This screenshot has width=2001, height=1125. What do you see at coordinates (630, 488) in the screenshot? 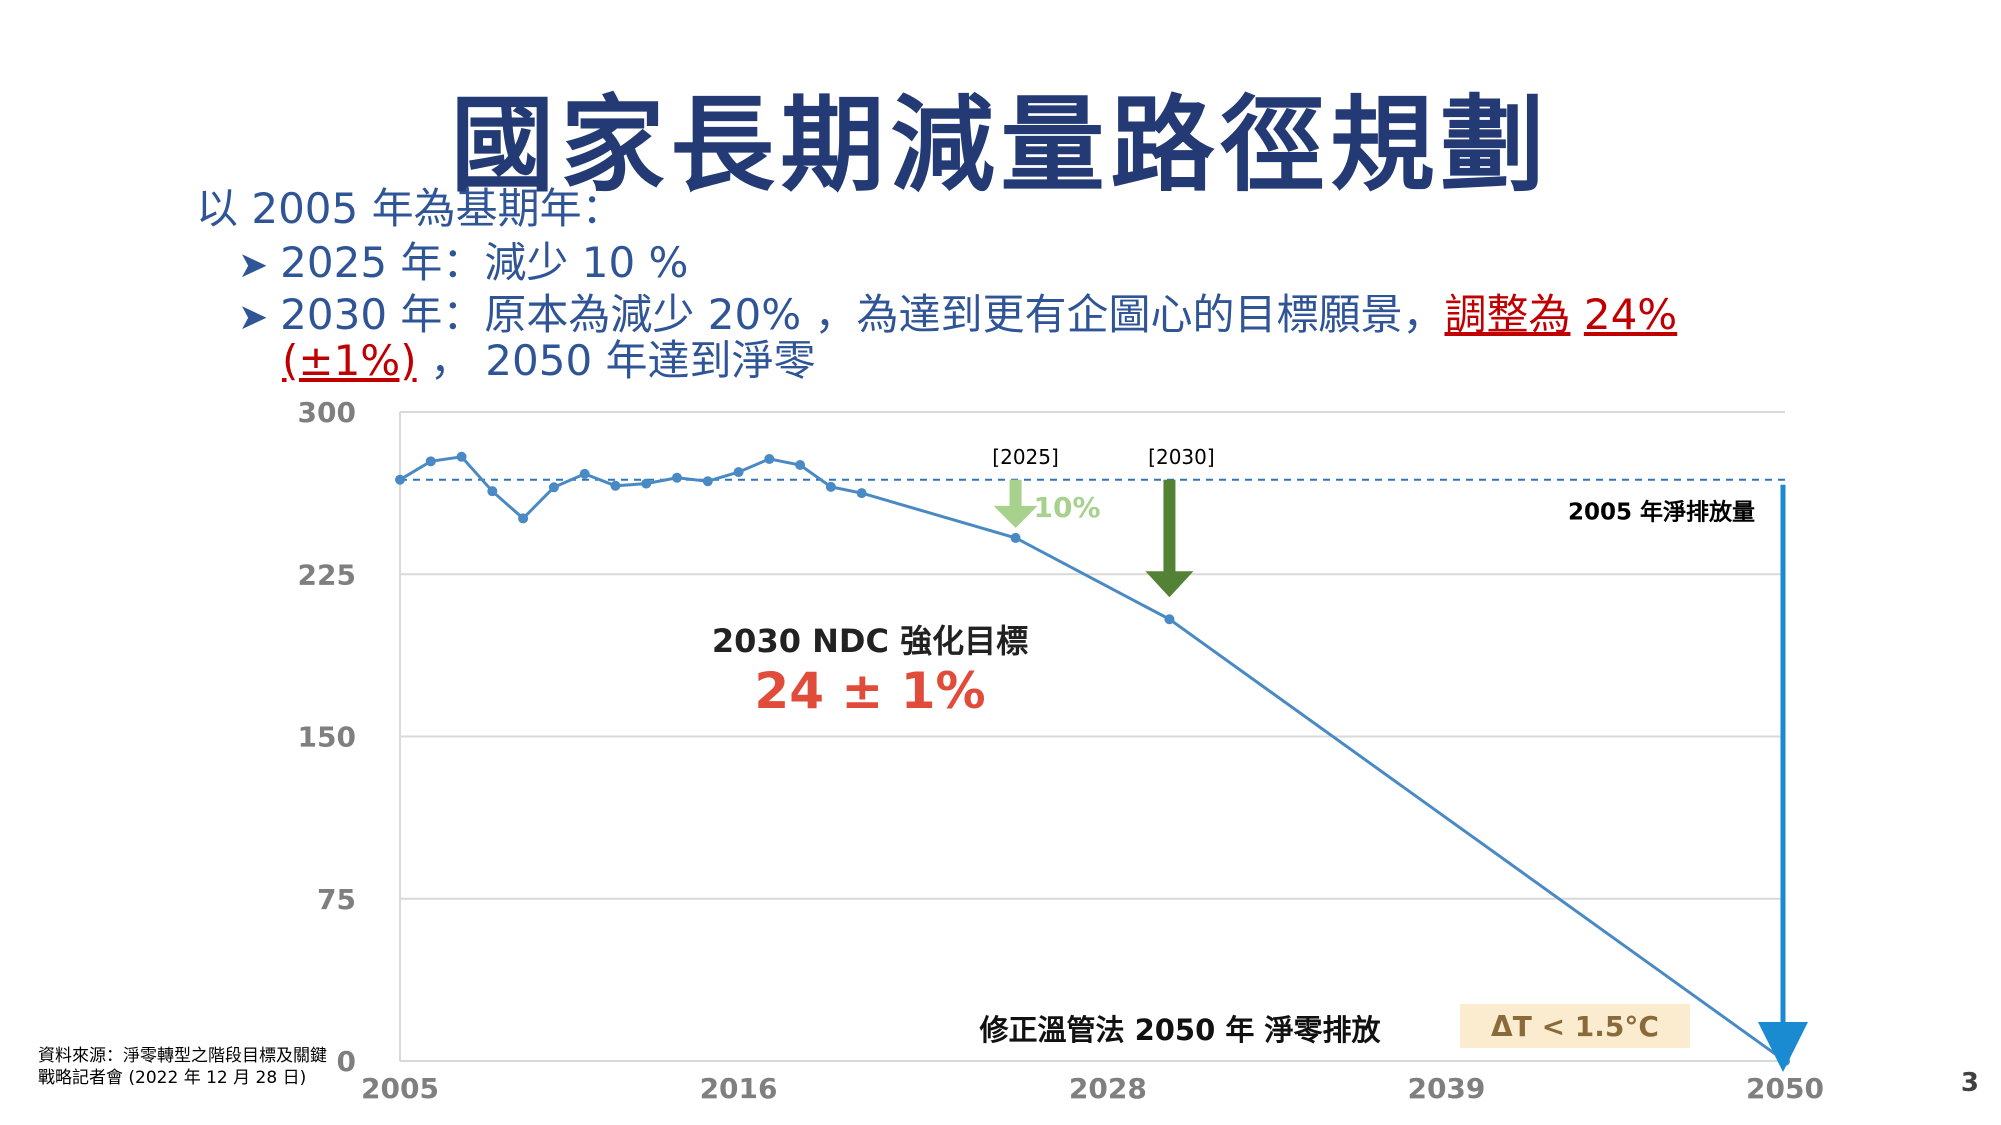
I see `series-historical-line` at bounding box center [630, 488].